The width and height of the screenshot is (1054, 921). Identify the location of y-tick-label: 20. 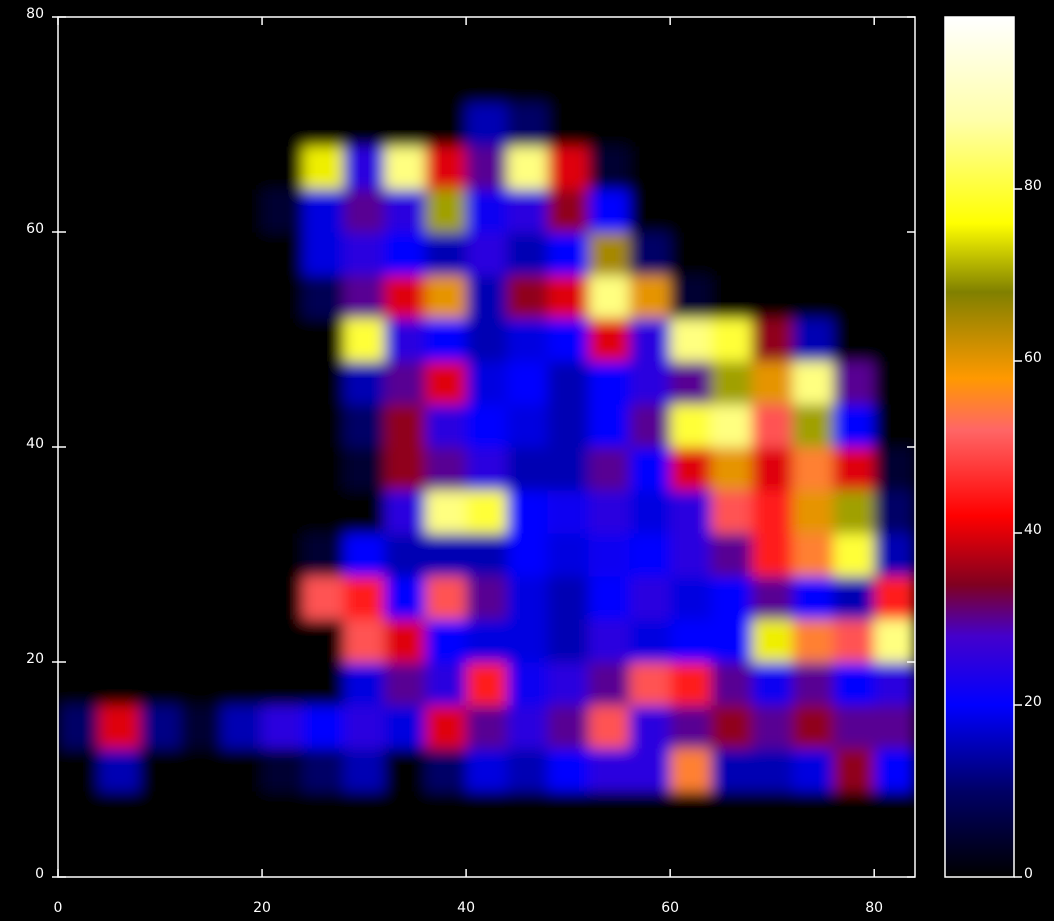
(35, 659).